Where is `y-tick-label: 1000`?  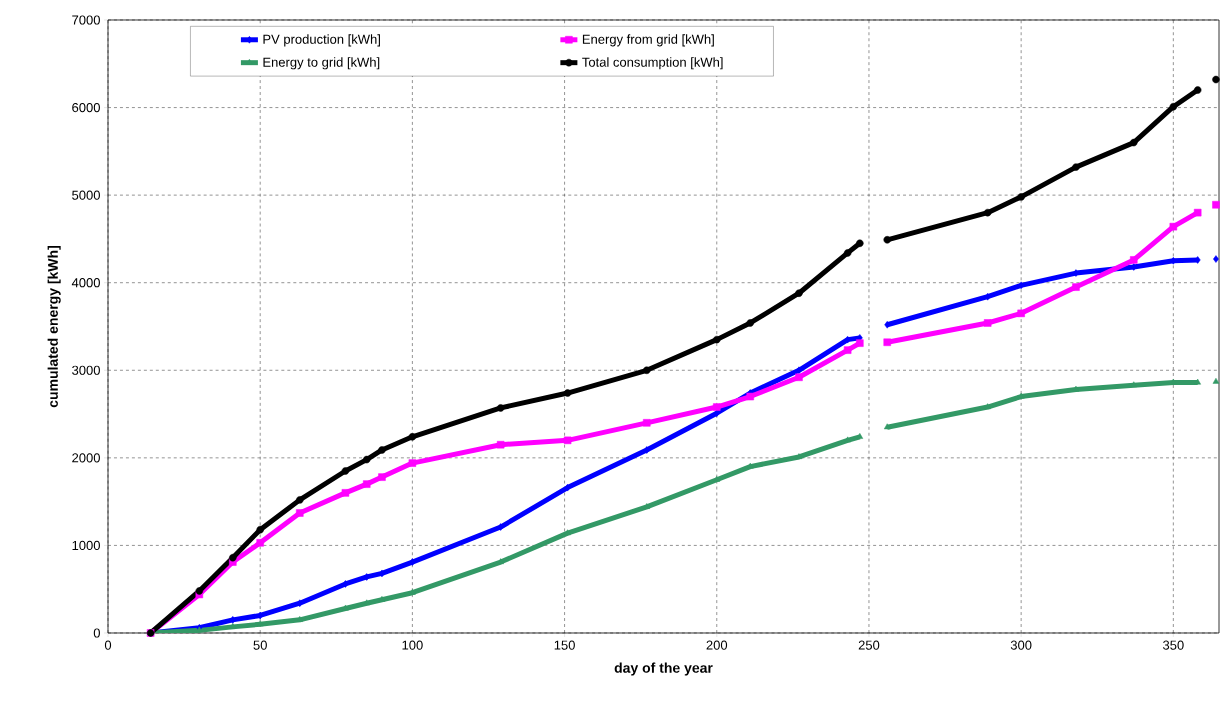
y-tick-label: 1000 is located at coordinates (86, 545).